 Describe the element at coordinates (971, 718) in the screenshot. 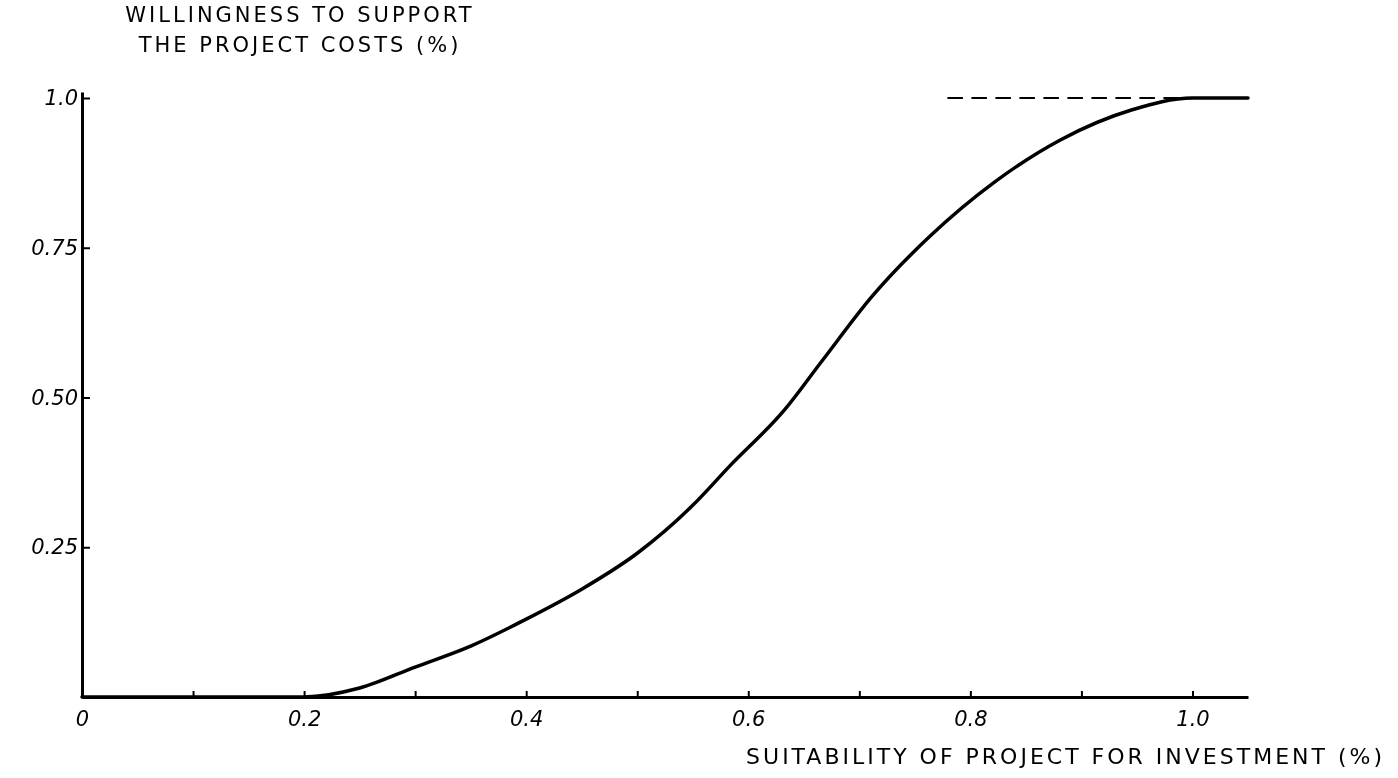

I see `x-tick-label: 0.8` at that location.